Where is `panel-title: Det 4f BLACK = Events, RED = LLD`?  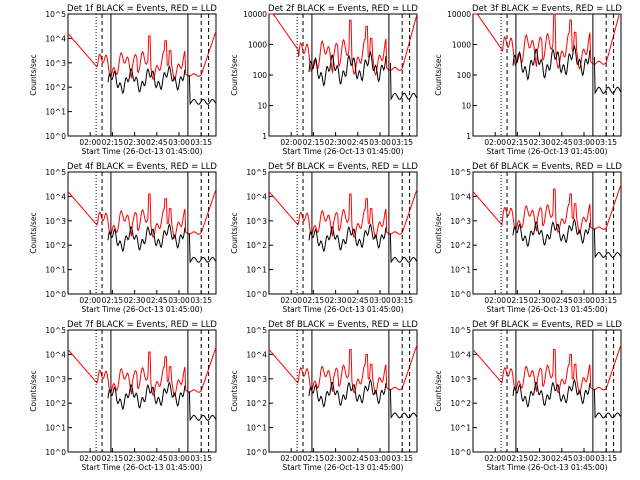
panel-title: Det 4f BLACK = Events, RED = LLD is located at coordinates (142, 167).